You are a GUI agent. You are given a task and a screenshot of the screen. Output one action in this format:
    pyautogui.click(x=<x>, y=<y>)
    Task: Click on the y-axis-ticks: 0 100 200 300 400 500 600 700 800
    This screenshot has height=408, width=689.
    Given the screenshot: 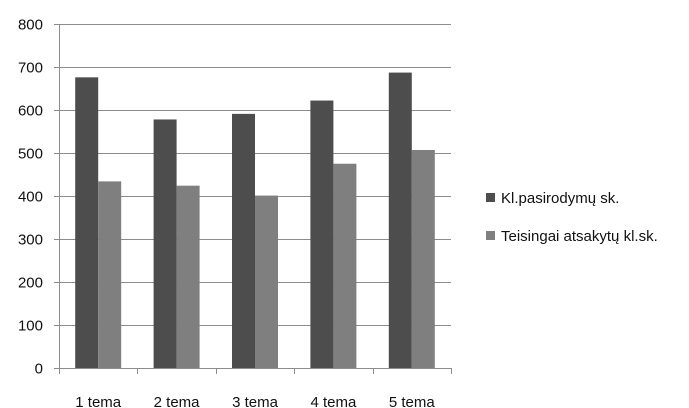 What is the action you would take?
    pyautogui.click(x=38, y=197)
    